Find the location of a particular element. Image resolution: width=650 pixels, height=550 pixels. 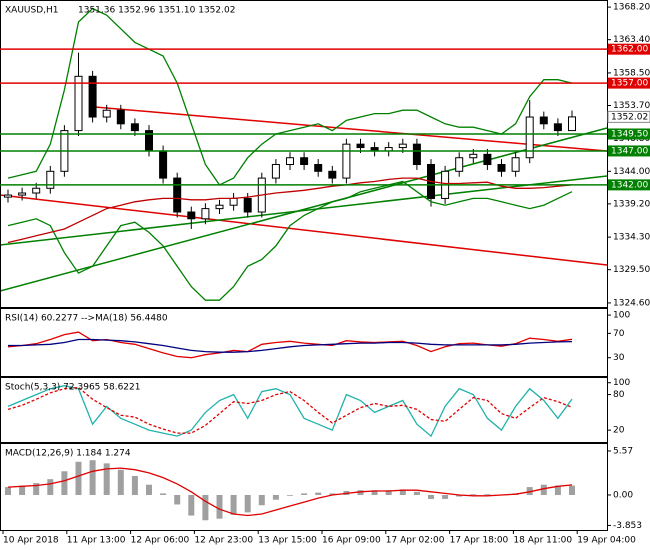

y-tick-label: 1324.60 is located at coordinates (631, 303).